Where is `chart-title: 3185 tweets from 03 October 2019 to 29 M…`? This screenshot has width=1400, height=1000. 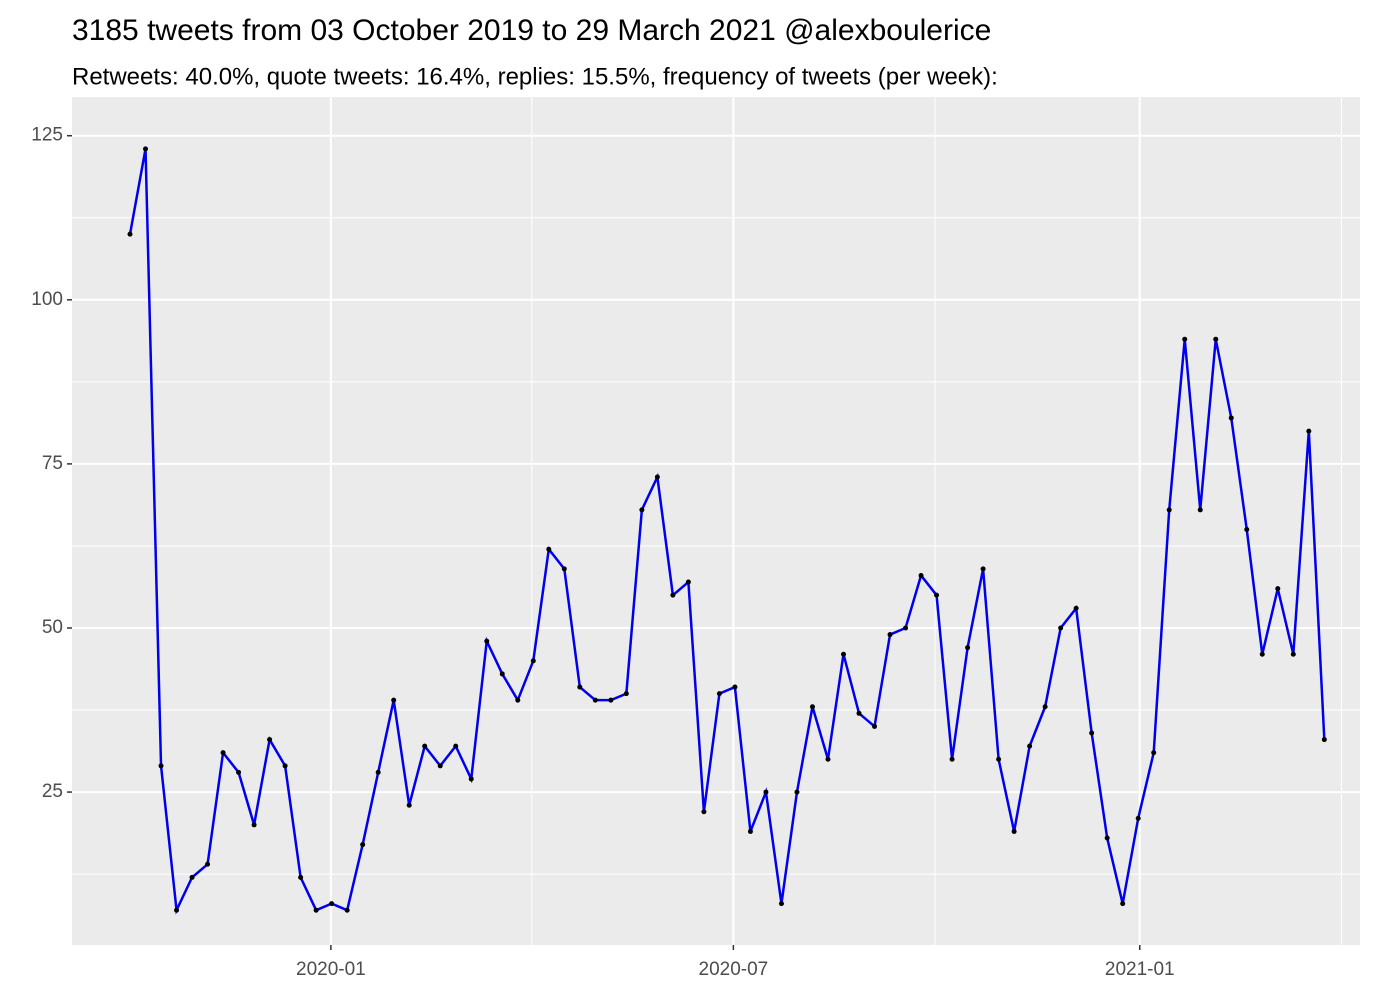 chart-title: 3185 tweets from 03 October 2019 to 29 M… is located at coordinates (531, 30).